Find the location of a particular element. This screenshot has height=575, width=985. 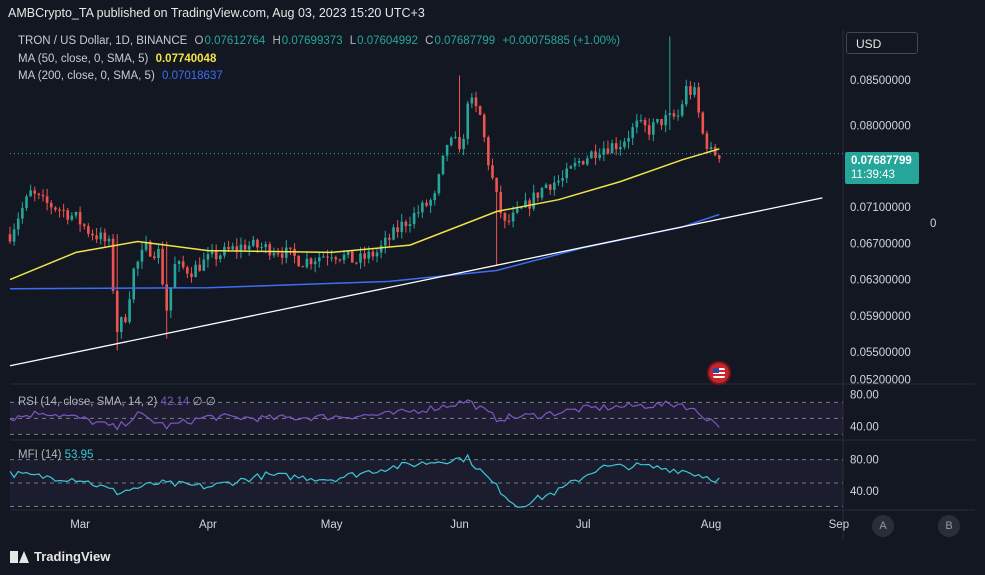

price-tick-label: 0.06700000 is located at coordinates (880, 244).